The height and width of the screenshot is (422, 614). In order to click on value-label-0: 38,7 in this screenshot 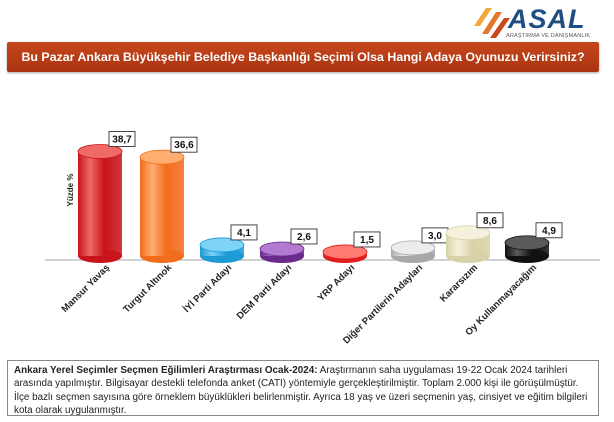, I will do `click(122, 139)`.